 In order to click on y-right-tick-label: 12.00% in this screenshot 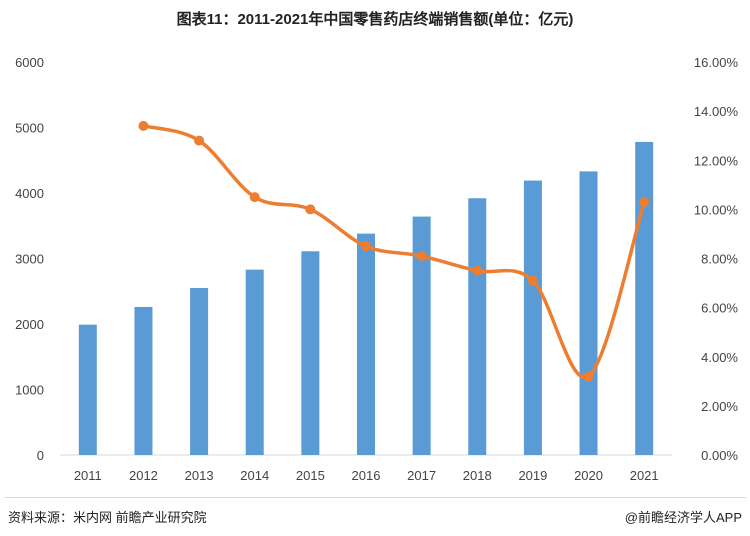, I will do `click(716, 160)`.